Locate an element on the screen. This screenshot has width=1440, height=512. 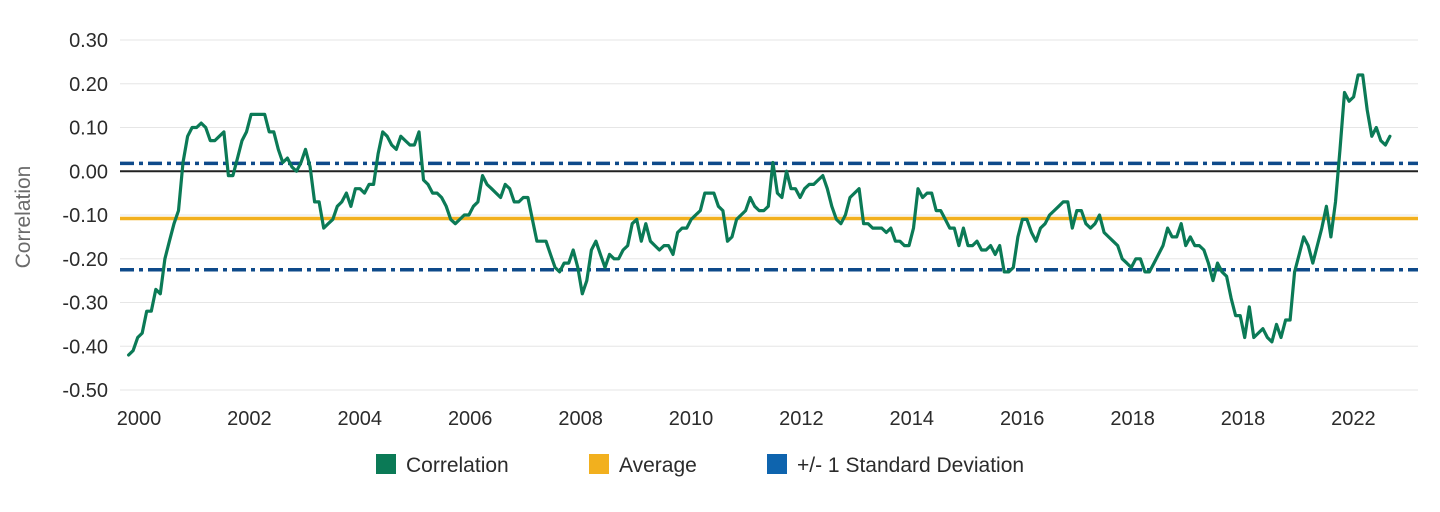
x-tick-label: 2004 is located at coordinates (360, 419).